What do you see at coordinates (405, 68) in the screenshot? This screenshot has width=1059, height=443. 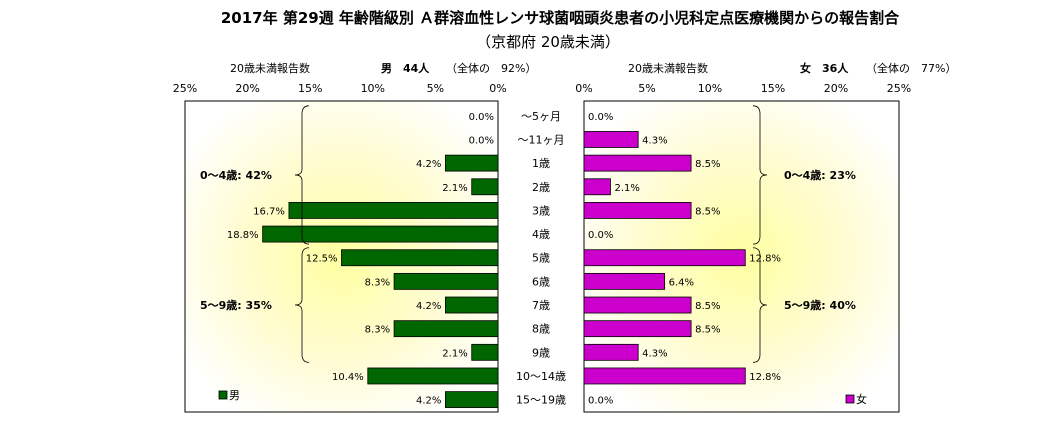 I see `male-header-count: 男 44人` at bounding box center [405, 68].